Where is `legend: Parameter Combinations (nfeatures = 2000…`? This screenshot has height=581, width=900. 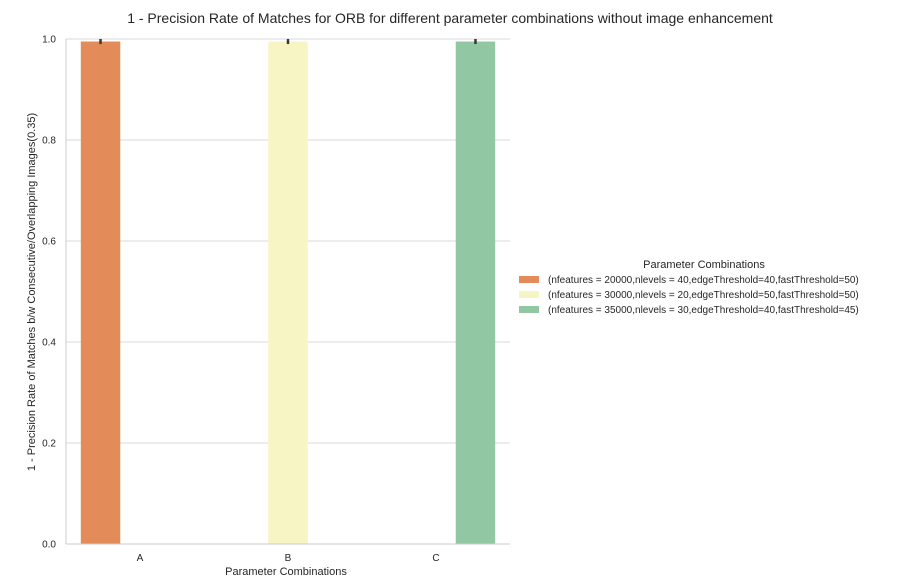 legend: Parameter Combinations (nfeatures = 2000… is located at coordinates (689, 287).